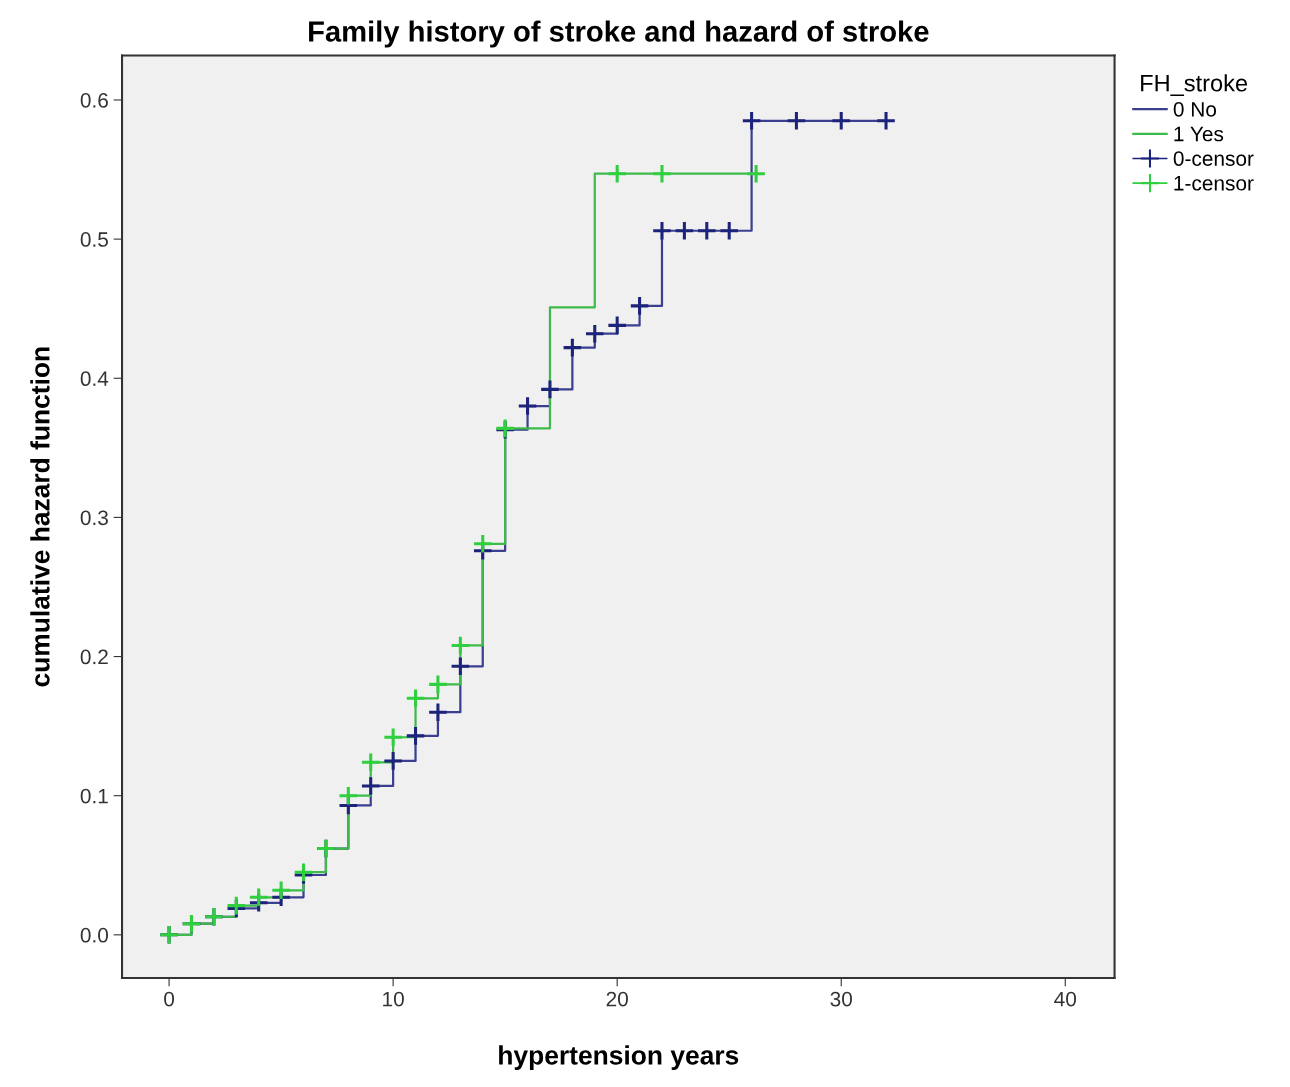 The height and width of the screenshot is (1087, 1290). Describe the element at coordinates (94, 518) in the screenshot. I see `y-tick-label: 0.3` at that location.